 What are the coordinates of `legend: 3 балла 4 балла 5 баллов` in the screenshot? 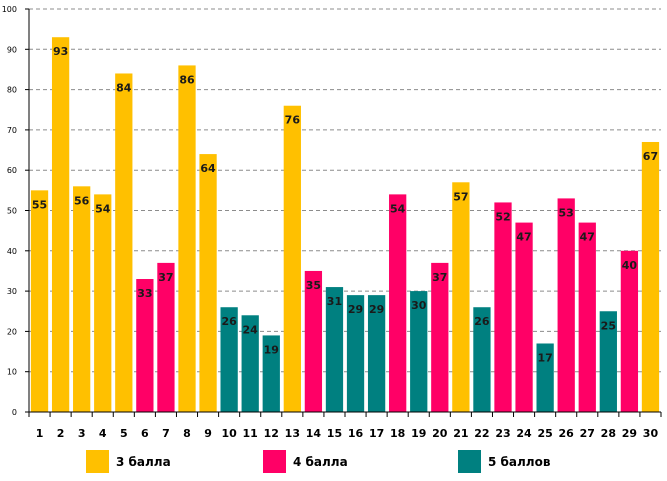 It's located at (318, 461).